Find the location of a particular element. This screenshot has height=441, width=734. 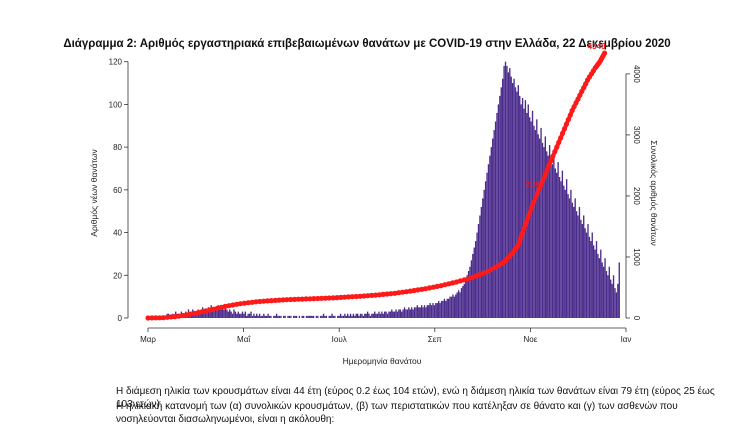

right-tick-label: 1000 is located at coordinates (636, 257).